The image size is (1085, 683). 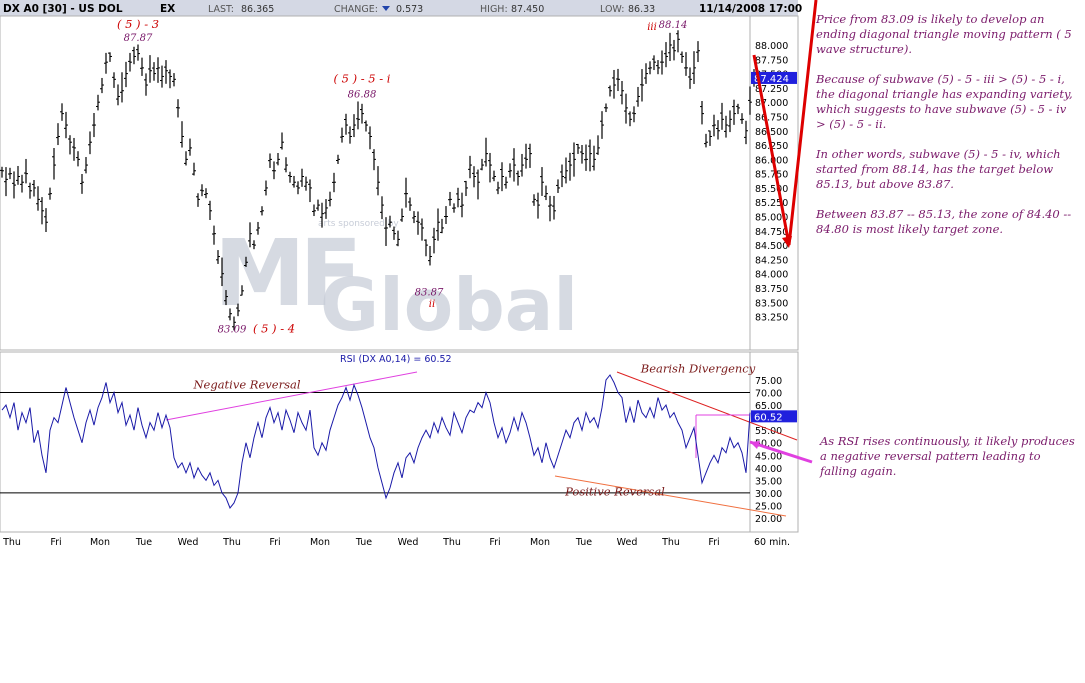 I want to click on wave-label: ( 5 ) - 5 - i, so click(x=362, y=79).